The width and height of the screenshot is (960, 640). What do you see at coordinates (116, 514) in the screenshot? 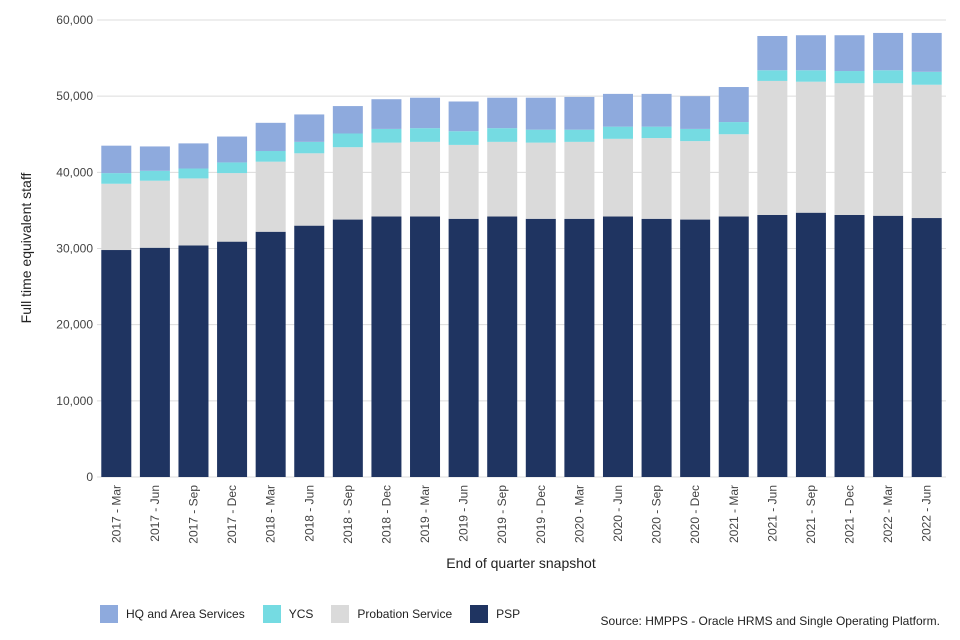
I see `x-tick-label: 2017 - Mar` at bounding box center [116, 514].